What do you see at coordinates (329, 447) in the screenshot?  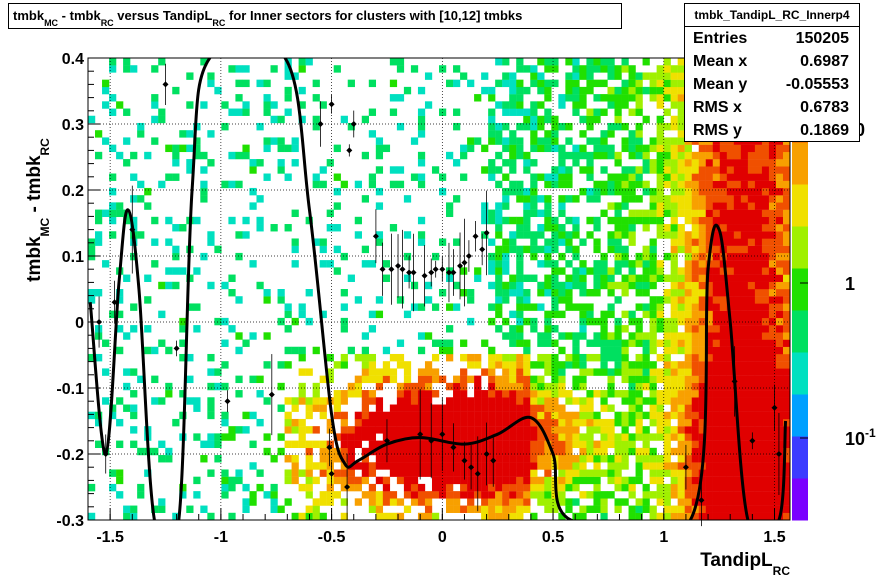 I see `profile-point` at bounding box center [329, 447].